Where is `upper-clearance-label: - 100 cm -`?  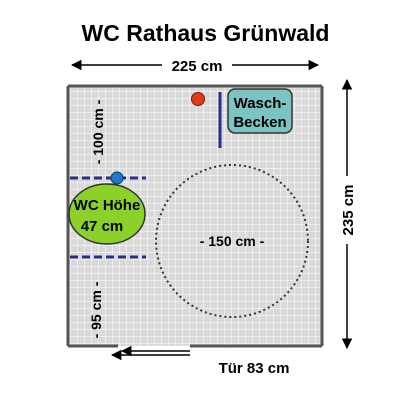
upper-clearance-label: - 100 cm - is located at coordinates (98, 131).